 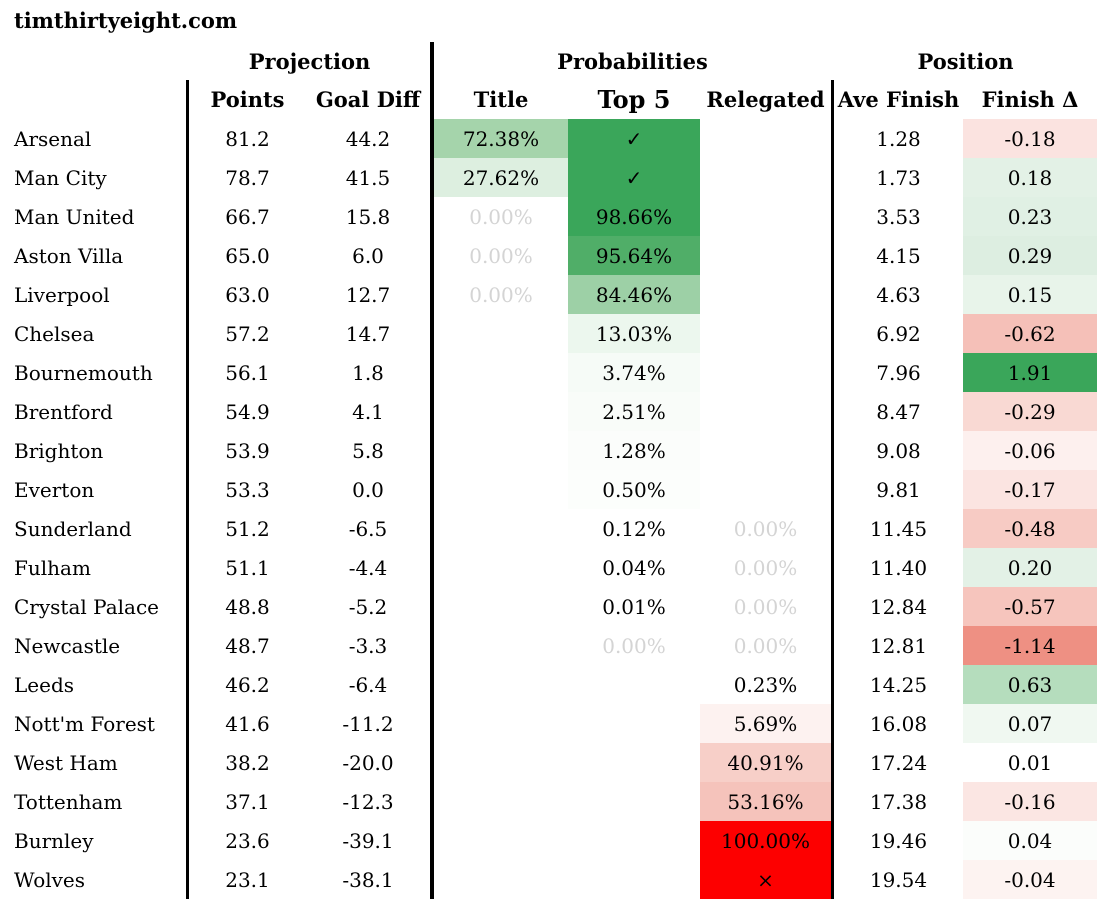 What do you see at coordinates (368, 567) in the screenshot?
I see `cell-goal-diff: -4.4` at bounding box center [368, 567].